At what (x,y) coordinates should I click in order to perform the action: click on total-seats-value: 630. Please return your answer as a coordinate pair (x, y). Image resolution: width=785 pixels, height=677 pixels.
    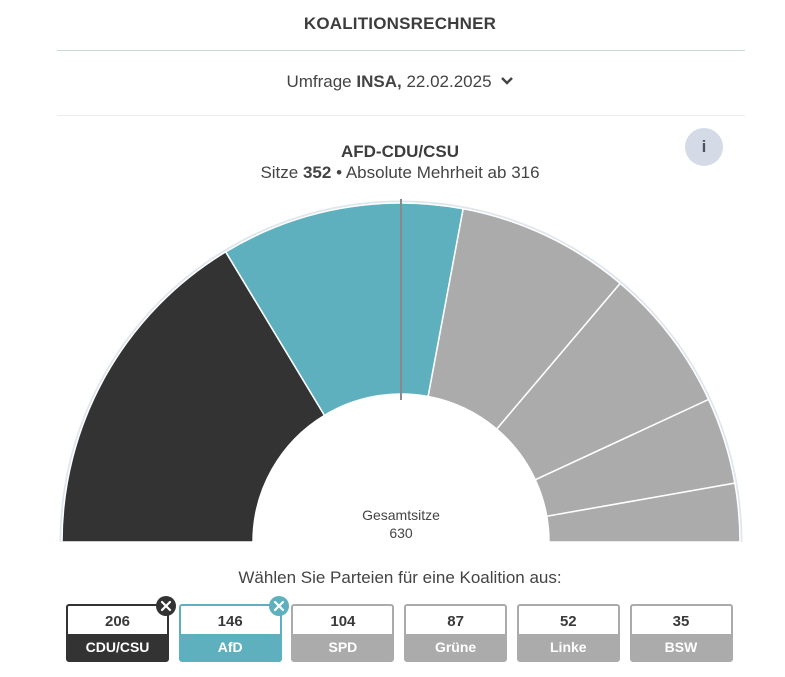
    Looking at the image, I should click on (401, 533).